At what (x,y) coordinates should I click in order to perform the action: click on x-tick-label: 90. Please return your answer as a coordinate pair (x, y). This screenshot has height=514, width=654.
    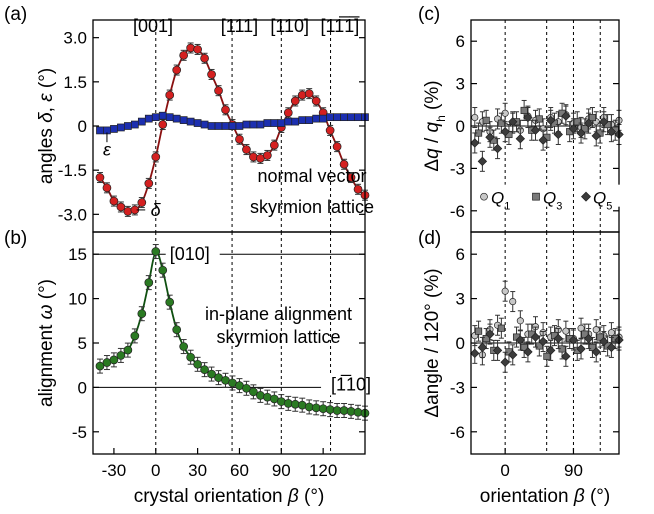
    Looking at the image, I should click on (281, 470).